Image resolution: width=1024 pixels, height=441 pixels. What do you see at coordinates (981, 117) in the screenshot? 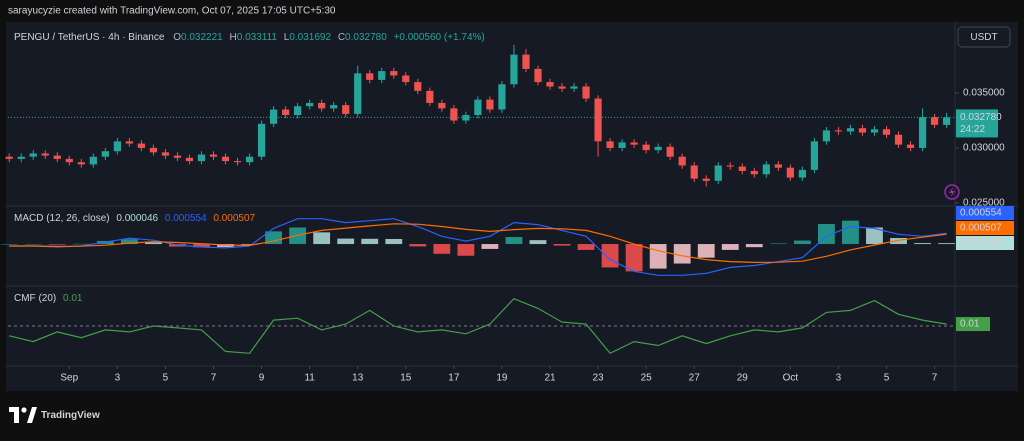
I see `last-price-label: 0.032780` at bounding box center [981, 117].